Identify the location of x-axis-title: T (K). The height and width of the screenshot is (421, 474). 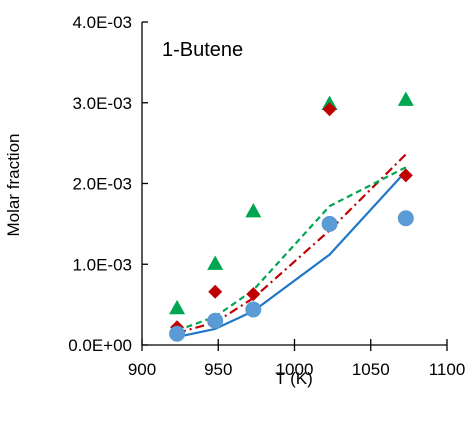
(293, 378).